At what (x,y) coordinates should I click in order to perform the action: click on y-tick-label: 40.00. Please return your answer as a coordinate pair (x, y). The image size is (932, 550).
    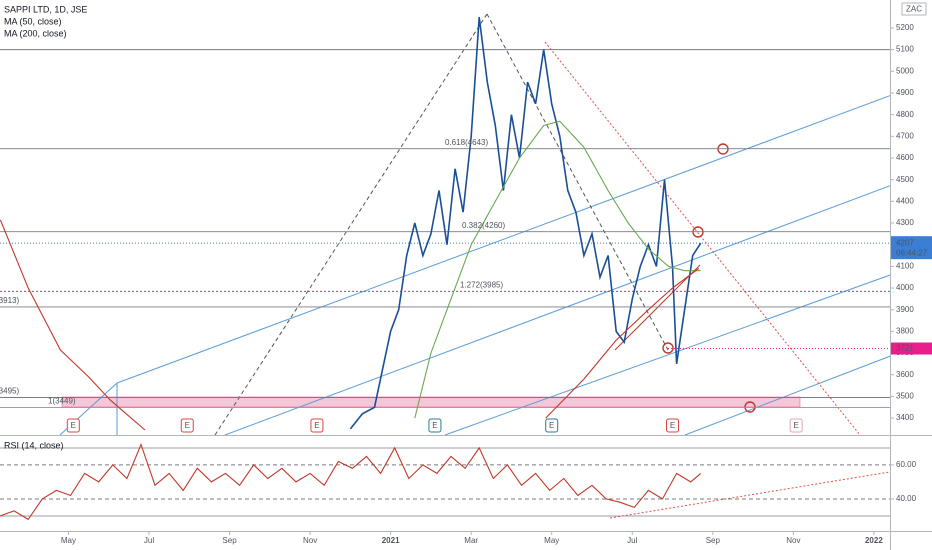
    Looking at the image, I should click on (906, 498).